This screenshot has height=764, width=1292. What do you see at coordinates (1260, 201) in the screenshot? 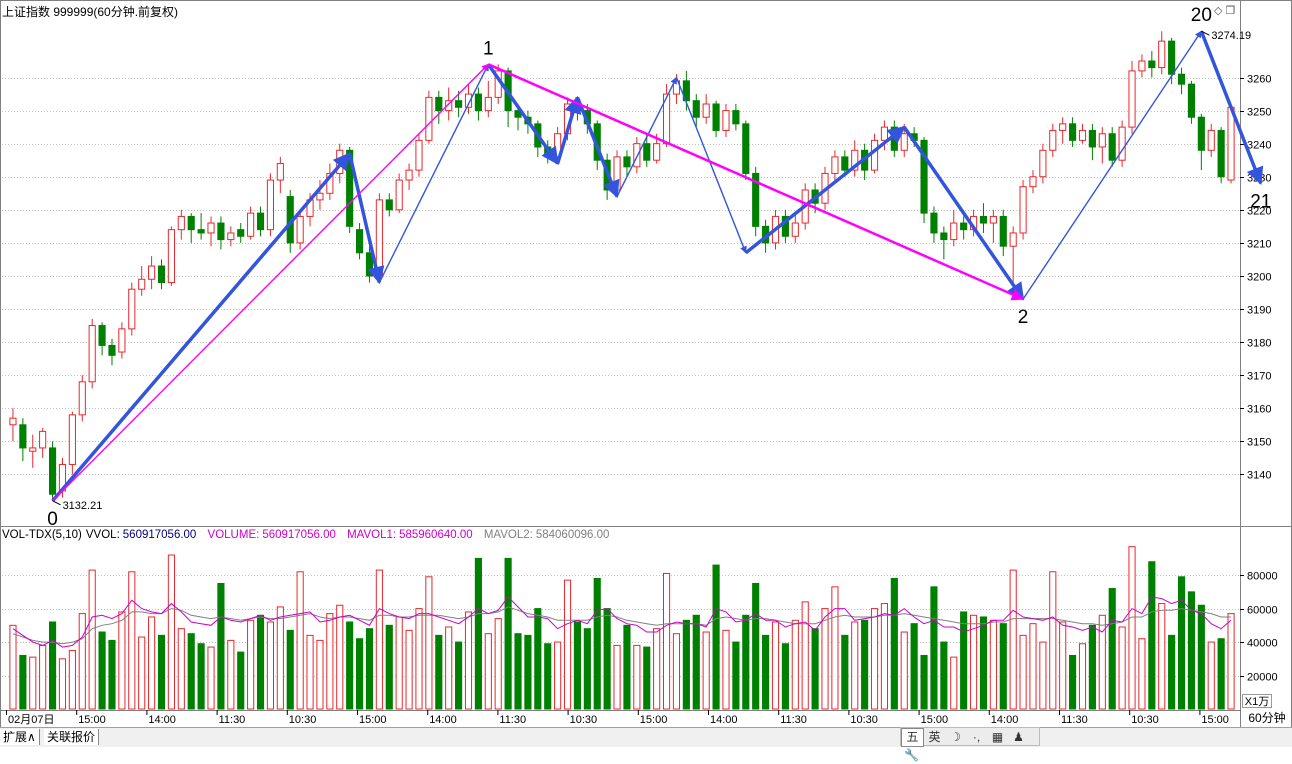
I see `wave-label: 21` at bounding box center [1260, 201].